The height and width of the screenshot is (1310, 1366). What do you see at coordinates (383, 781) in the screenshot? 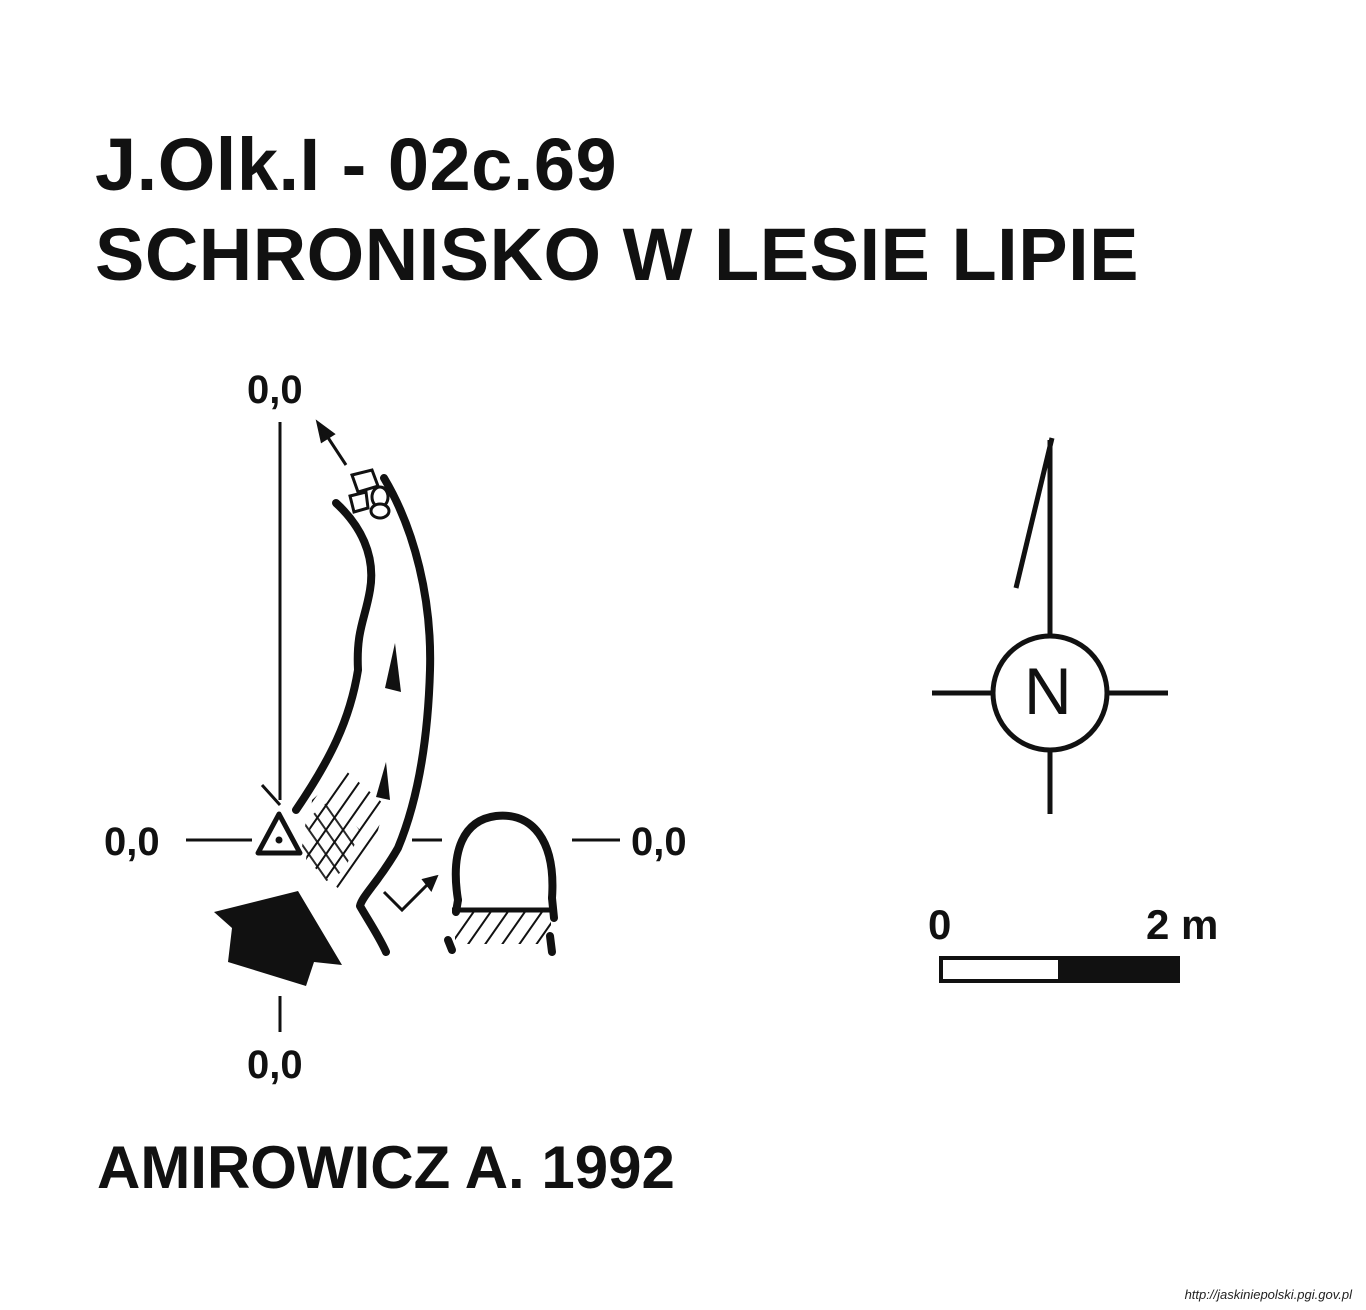
I see `slope-triangle-lower` at bounding box center [383, 781].